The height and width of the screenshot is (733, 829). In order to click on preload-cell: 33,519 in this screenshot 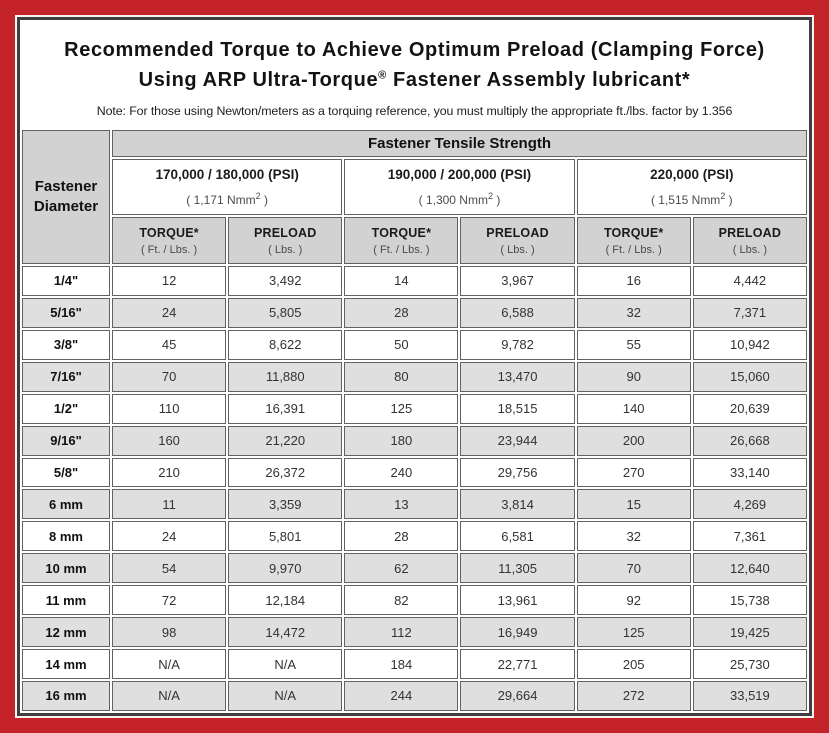, I will do `click(749, 695)`.